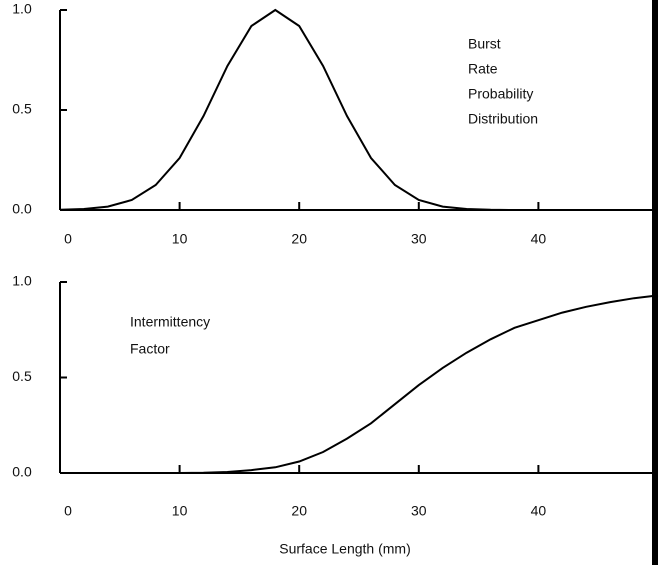  What do you see at coordinates (170, 322) in the screenshot?
I see `annotation: Intermittency` at bounding box center [170, 322].